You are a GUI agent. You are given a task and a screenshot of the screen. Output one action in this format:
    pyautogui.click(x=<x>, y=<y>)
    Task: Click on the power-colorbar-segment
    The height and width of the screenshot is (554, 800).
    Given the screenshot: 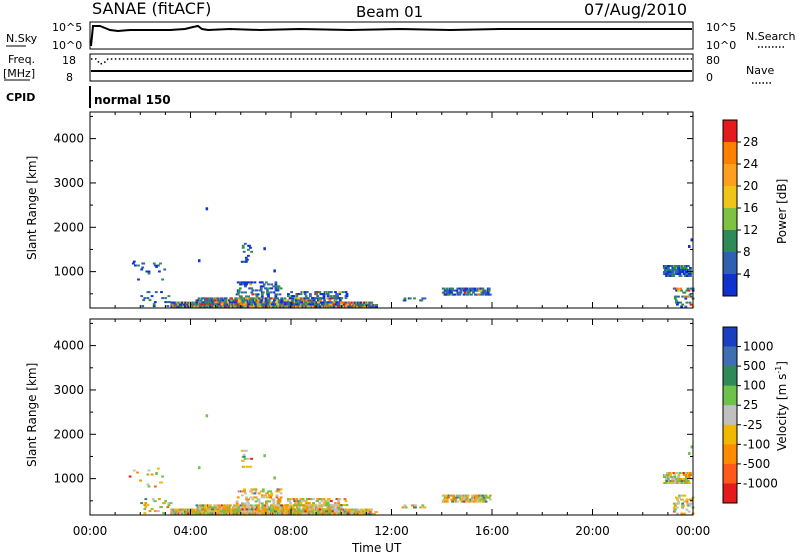 What is the action you would take?
    pyautogui.click(x=730, y=241)
    